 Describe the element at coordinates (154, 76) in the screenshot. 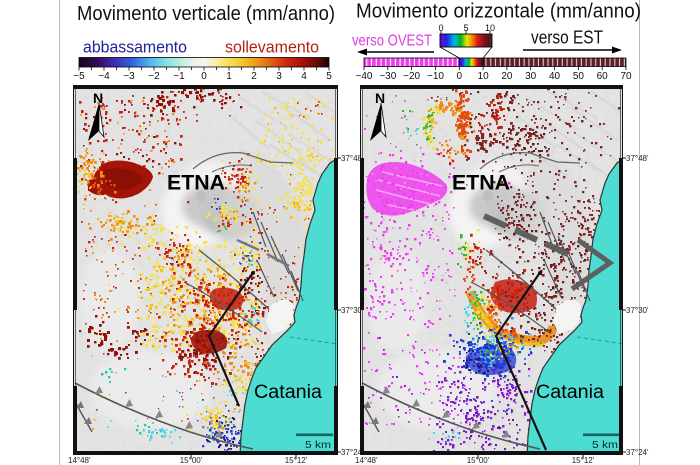

I see `svg-text: −2` at that location.